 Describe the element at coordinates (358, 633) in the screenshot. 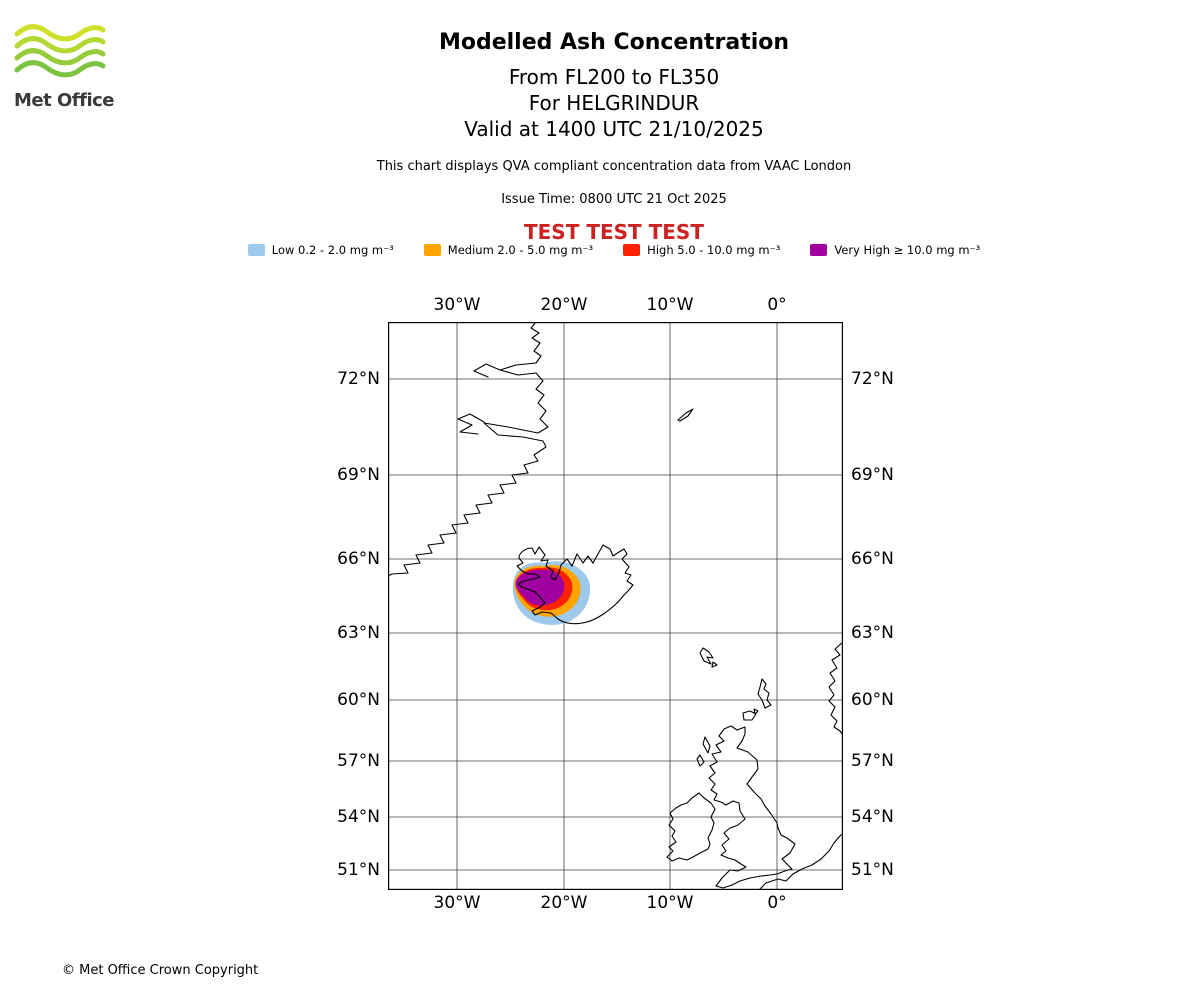

I see `lat-label-left-63n: 63°N` at that location.